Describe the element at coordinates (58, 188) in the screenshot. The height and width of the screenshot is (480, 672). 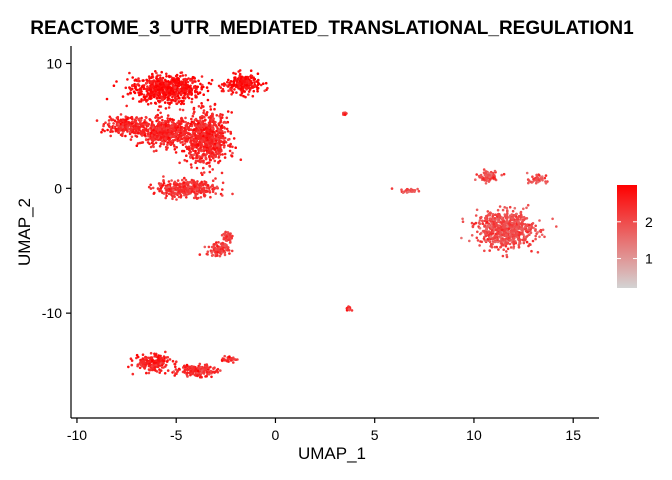
I see `y-tick-label: 0` at that location.